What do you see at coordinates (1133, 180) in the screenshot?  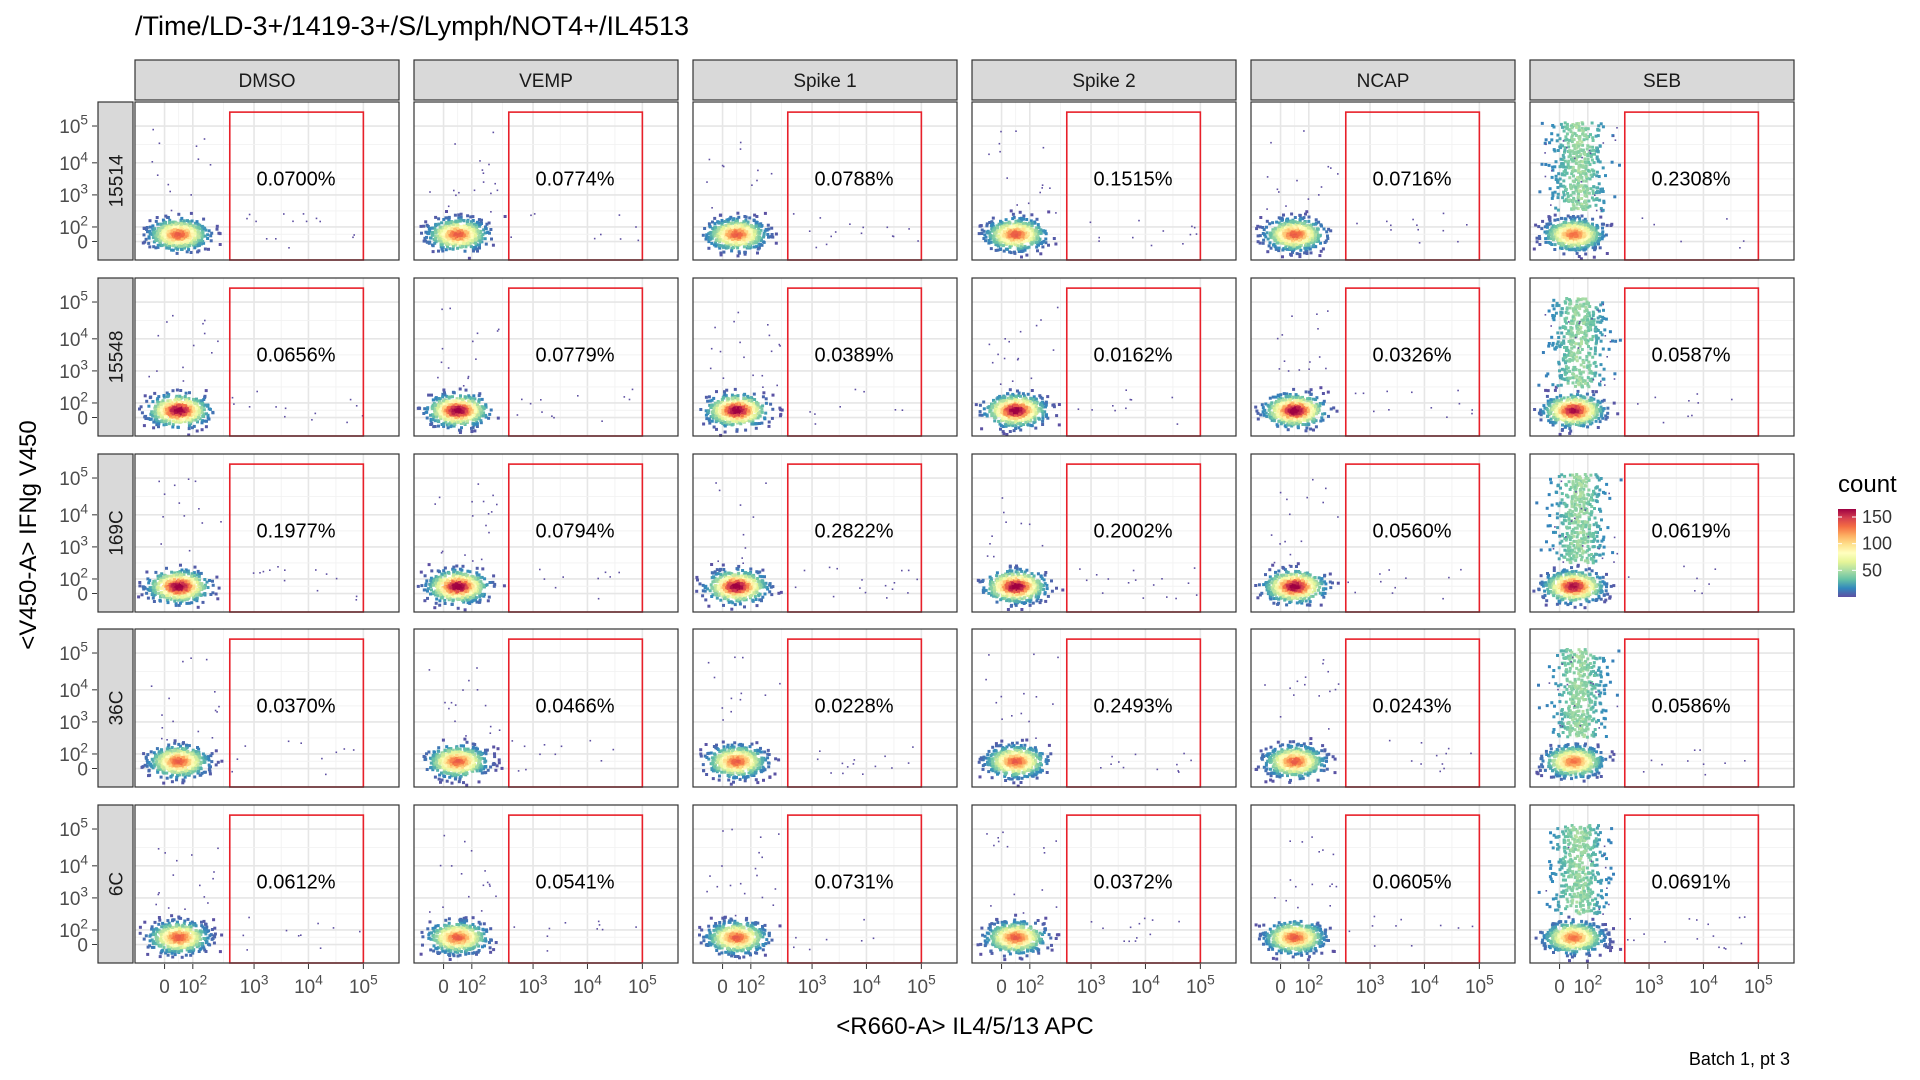 I see `gate-percentage: 0.1515%` at bounding box center [1133, 180].